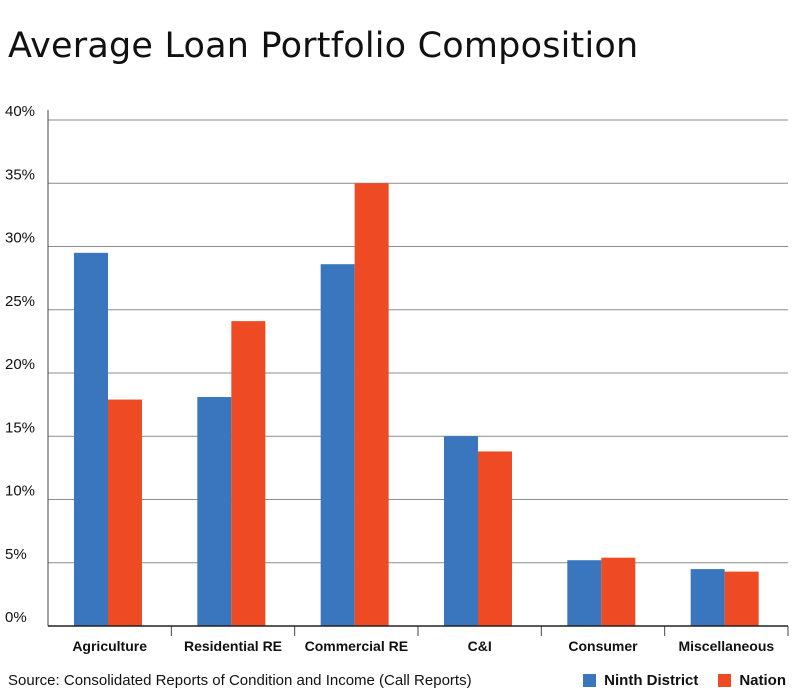 The image size is (800, 697). Describe the element at coordinates (741, 598) in the screenshot. I see `bar-nation-miscellaneous` at that location.